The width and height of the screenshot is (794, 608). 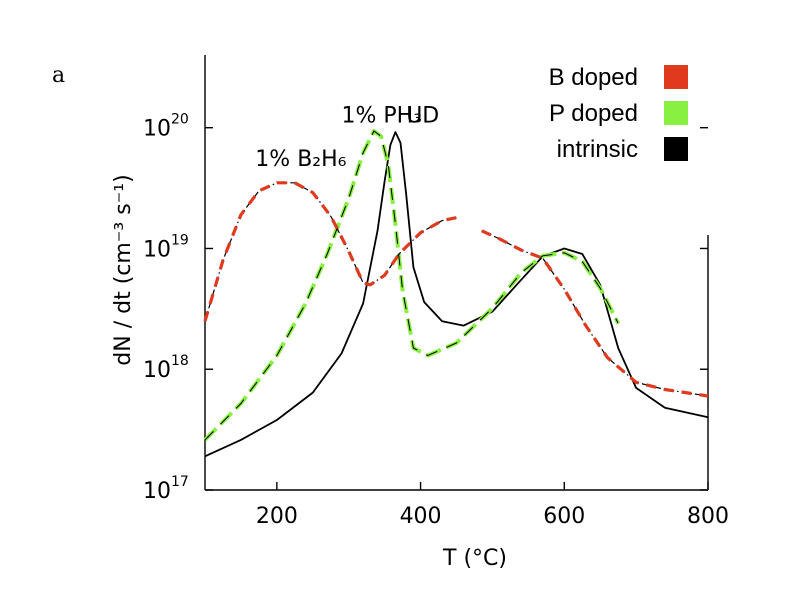 What do you see at coordinates (123, 269) in the screenshot?
I see `y-axis-title: dN / dt (cm⁻³ s⁻¹)` at bounding box center [123, 269].